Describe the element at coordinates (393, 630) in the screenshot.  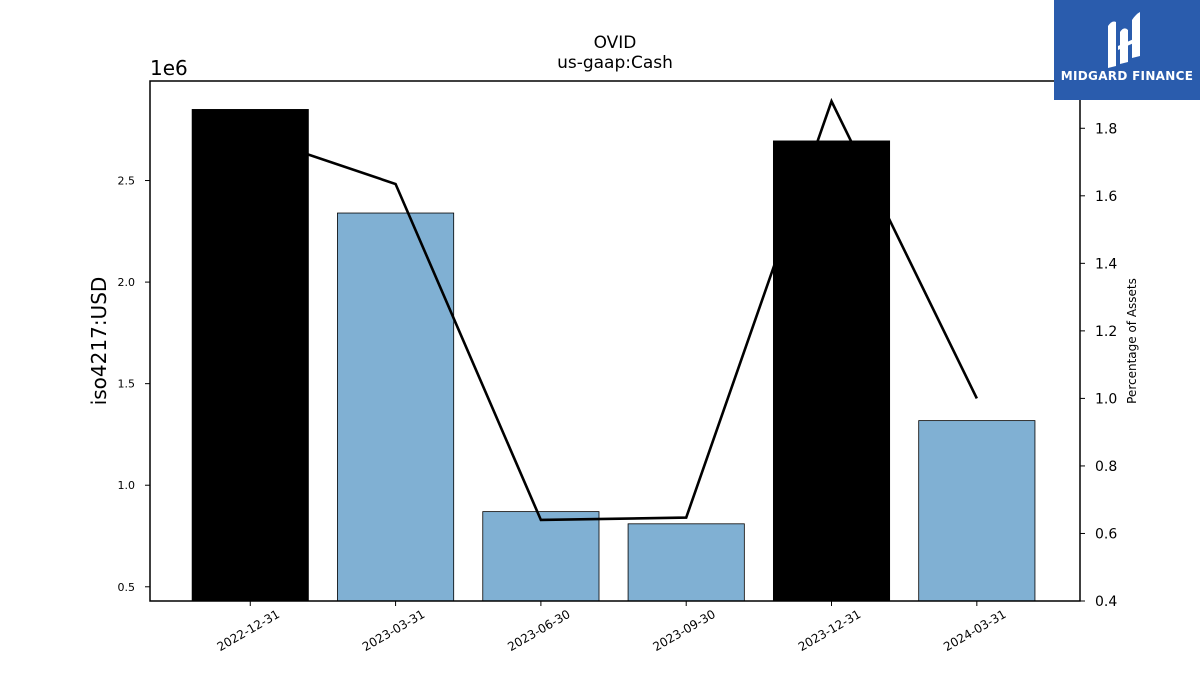
I see `x-tick-label: 2023-03-31` at that location.